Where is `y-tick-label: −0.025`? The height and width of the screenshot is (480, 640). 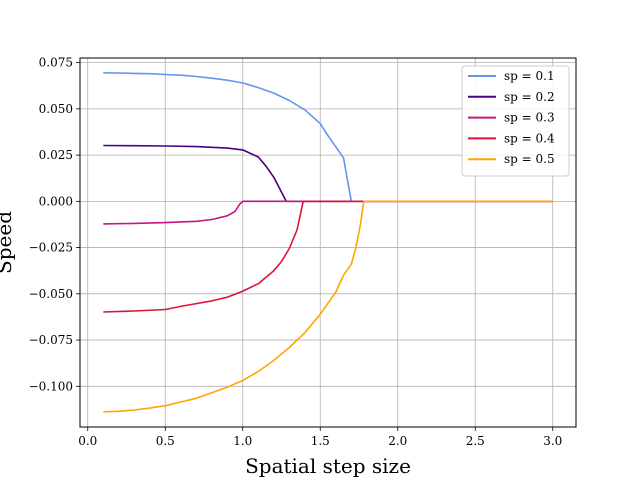 y-tick-label: −0.025 is located at coordinates (51, 248).